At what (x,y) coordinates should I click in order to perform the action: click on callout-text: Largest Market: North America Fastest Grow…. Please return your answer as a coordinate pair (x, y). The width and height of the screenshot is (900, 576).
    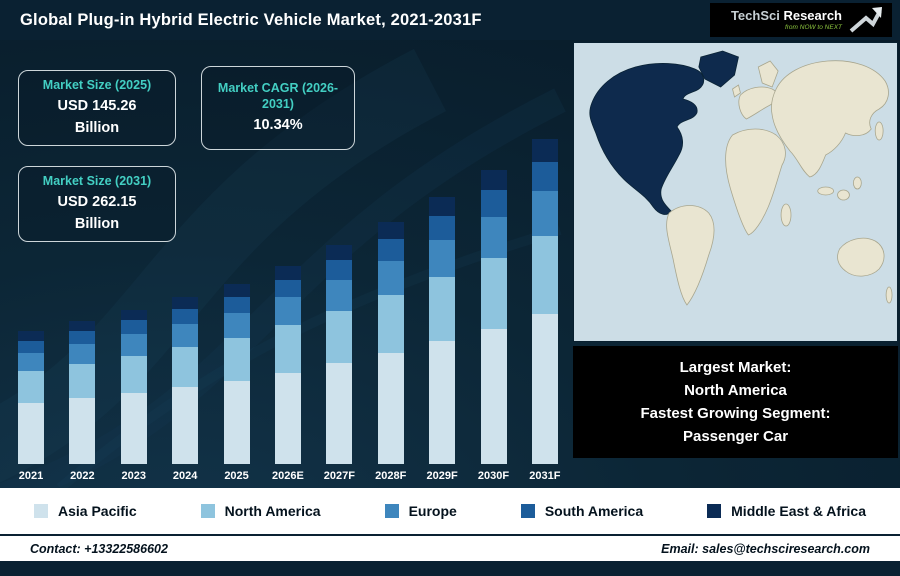
    Looking at the image, I should click on (735, 402).